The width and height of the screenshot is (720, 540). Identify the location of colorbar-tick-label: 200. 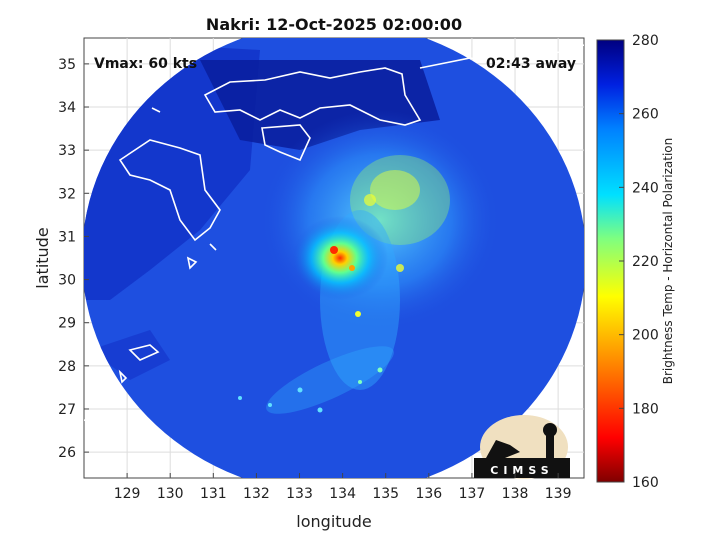
(645, 336).